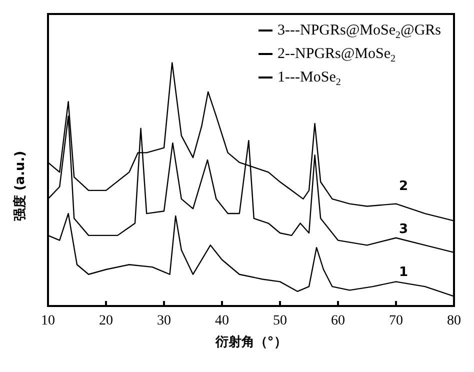 The image size is (474, 372). What do you see at coordinates (338, 321) in the screenshot?
I see `x-tick-label: 60` at bounding box center [338, 321].